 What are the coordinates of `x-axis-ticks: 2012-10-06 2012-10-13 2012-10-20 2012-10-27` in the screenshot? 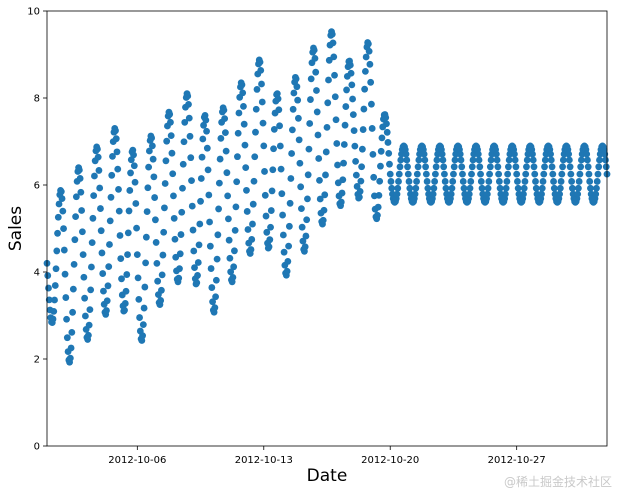 It's located at (327, 456).